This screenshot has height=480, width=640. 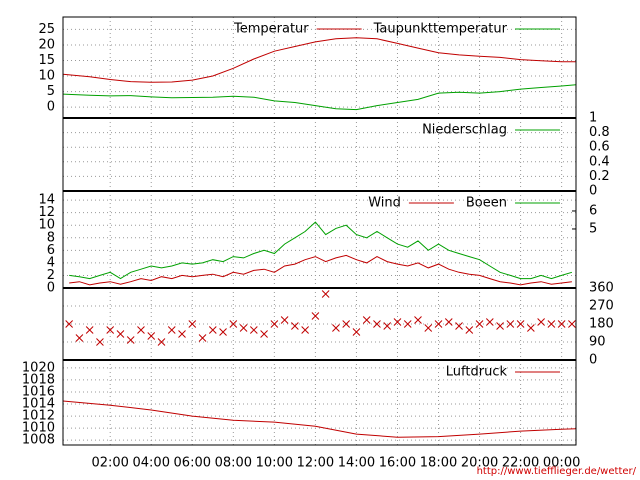 I want to click on y-tick-label: 0.6, so click(x=599, y=147).